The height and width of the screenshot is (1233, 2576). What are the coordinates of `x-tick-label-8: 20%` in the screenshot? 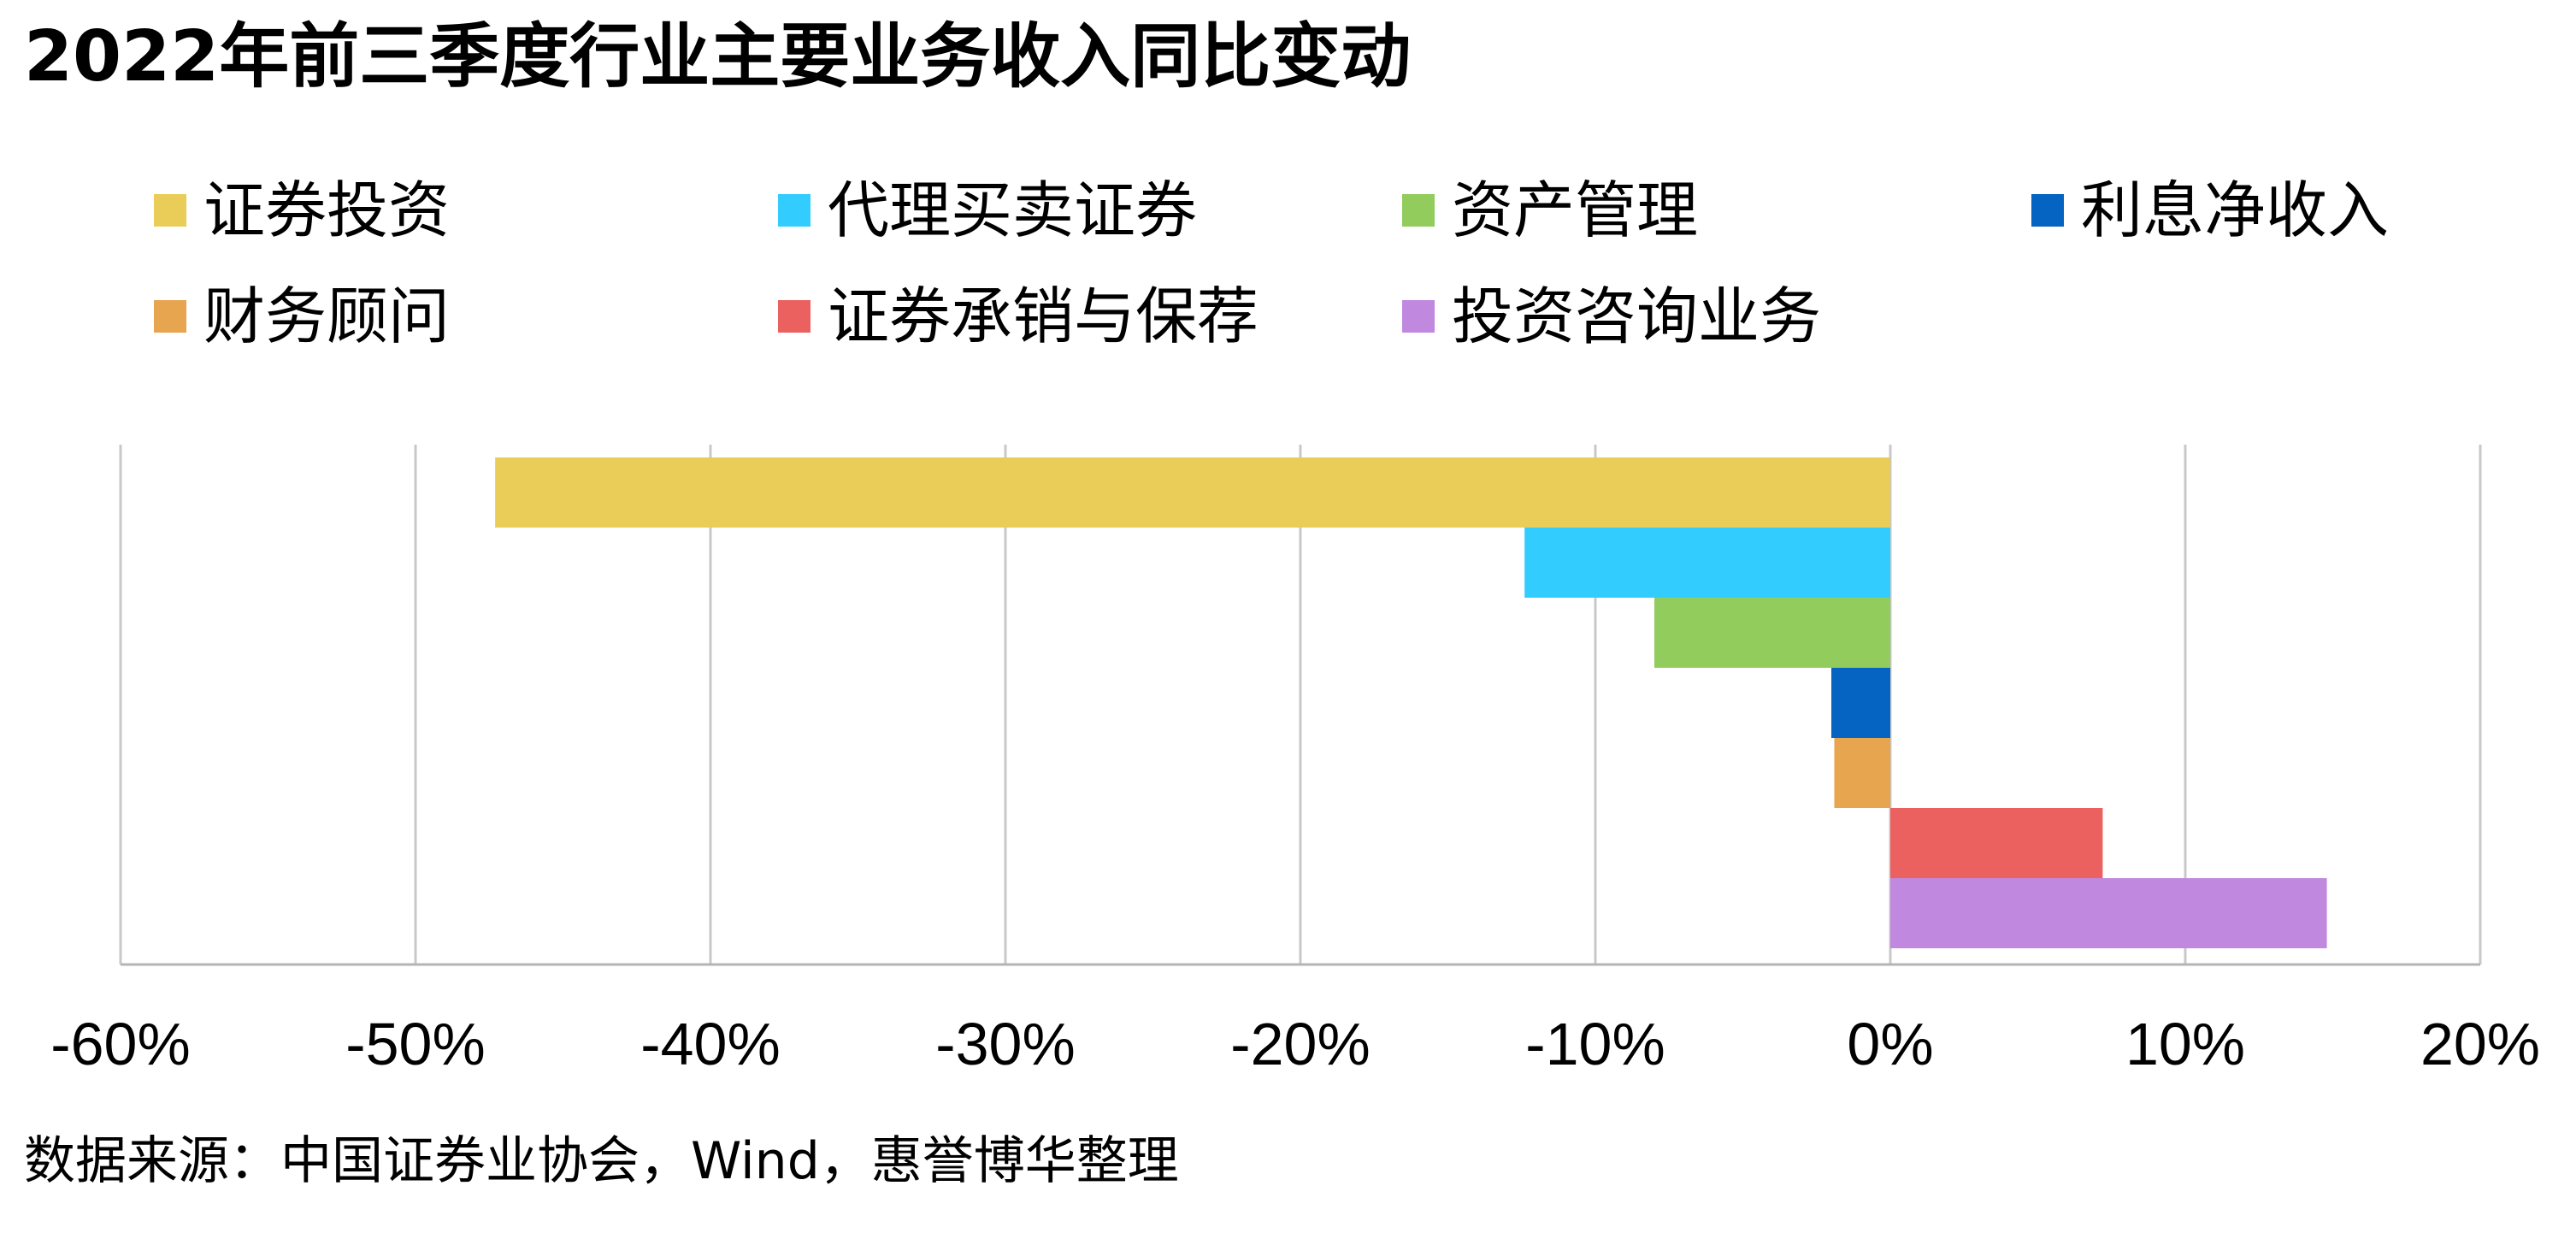 It's located at (2480, 1044).